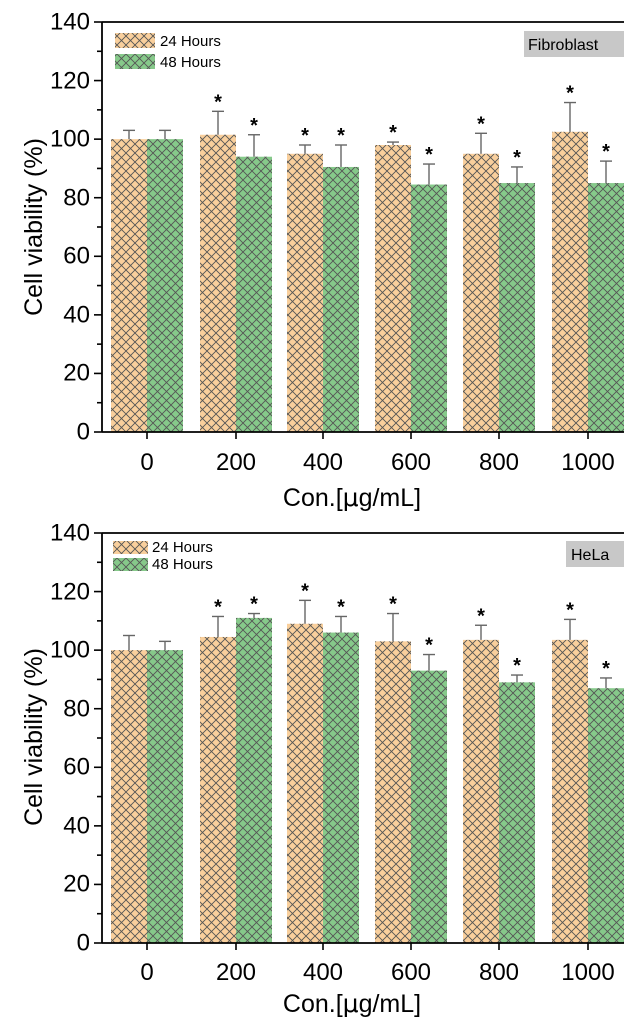 This screenshot has height=1019, width=624. I want to click on chart-fibroblast-y-tick-4: 80, so click(76, 198).